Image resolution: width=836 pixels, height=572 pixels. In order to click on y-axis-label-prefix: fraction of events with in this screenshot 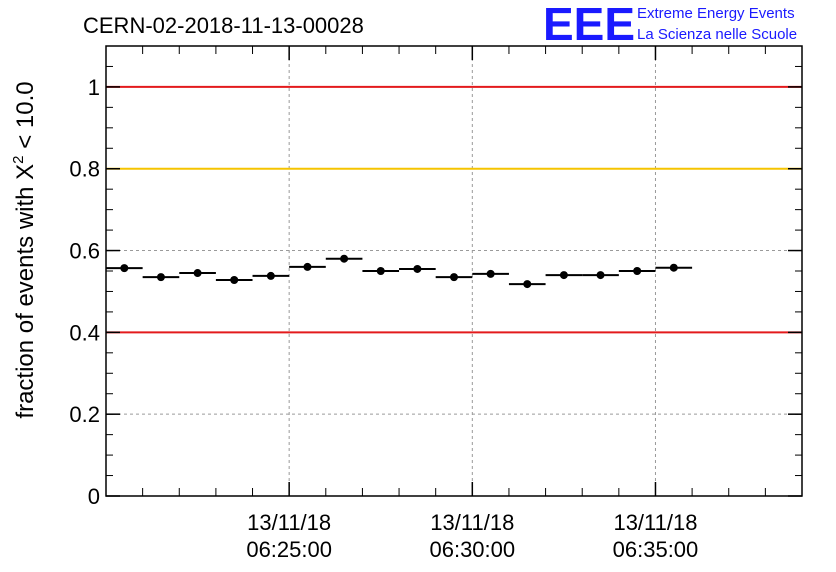, I will do `click(25, 299)`.